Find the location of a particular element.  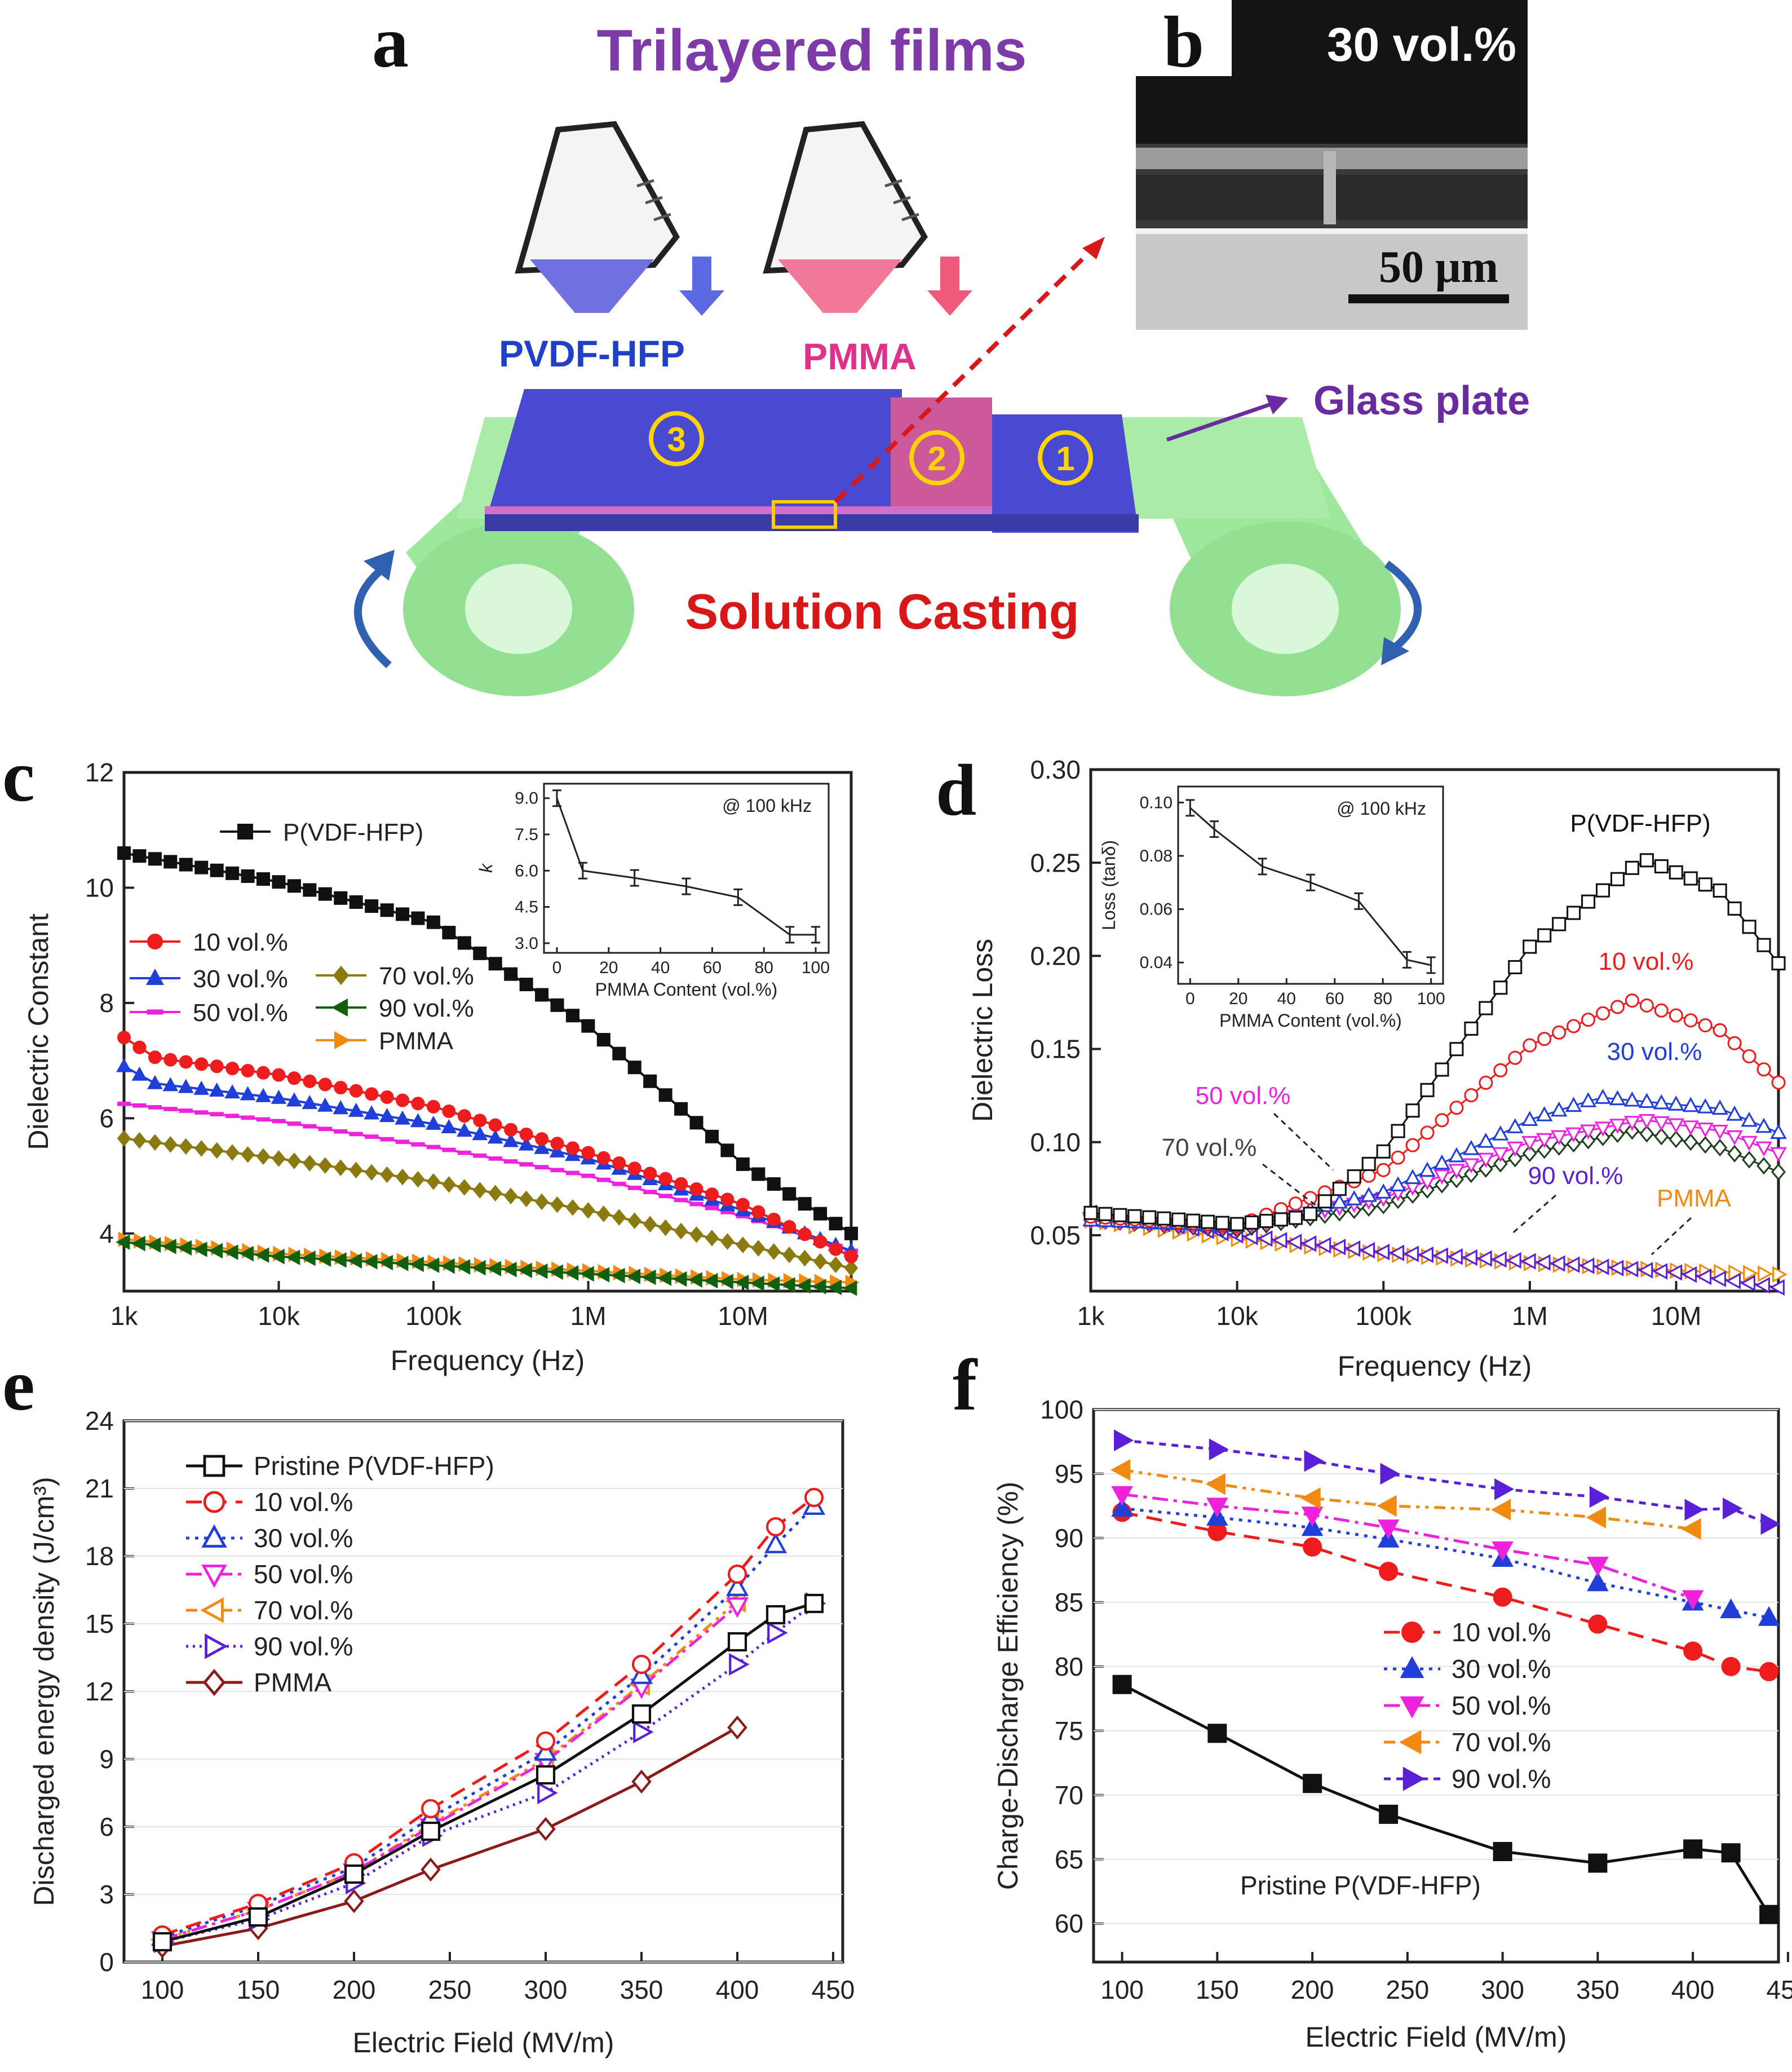

pmma-pour-arrow-head is located at coordinates (950, 303).